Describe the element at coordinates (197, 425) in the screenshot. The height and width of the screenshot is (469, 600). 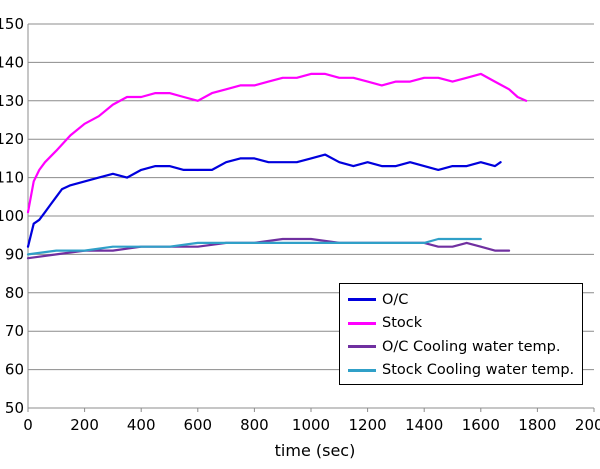
I see `x-tick-label: 600` at that location.